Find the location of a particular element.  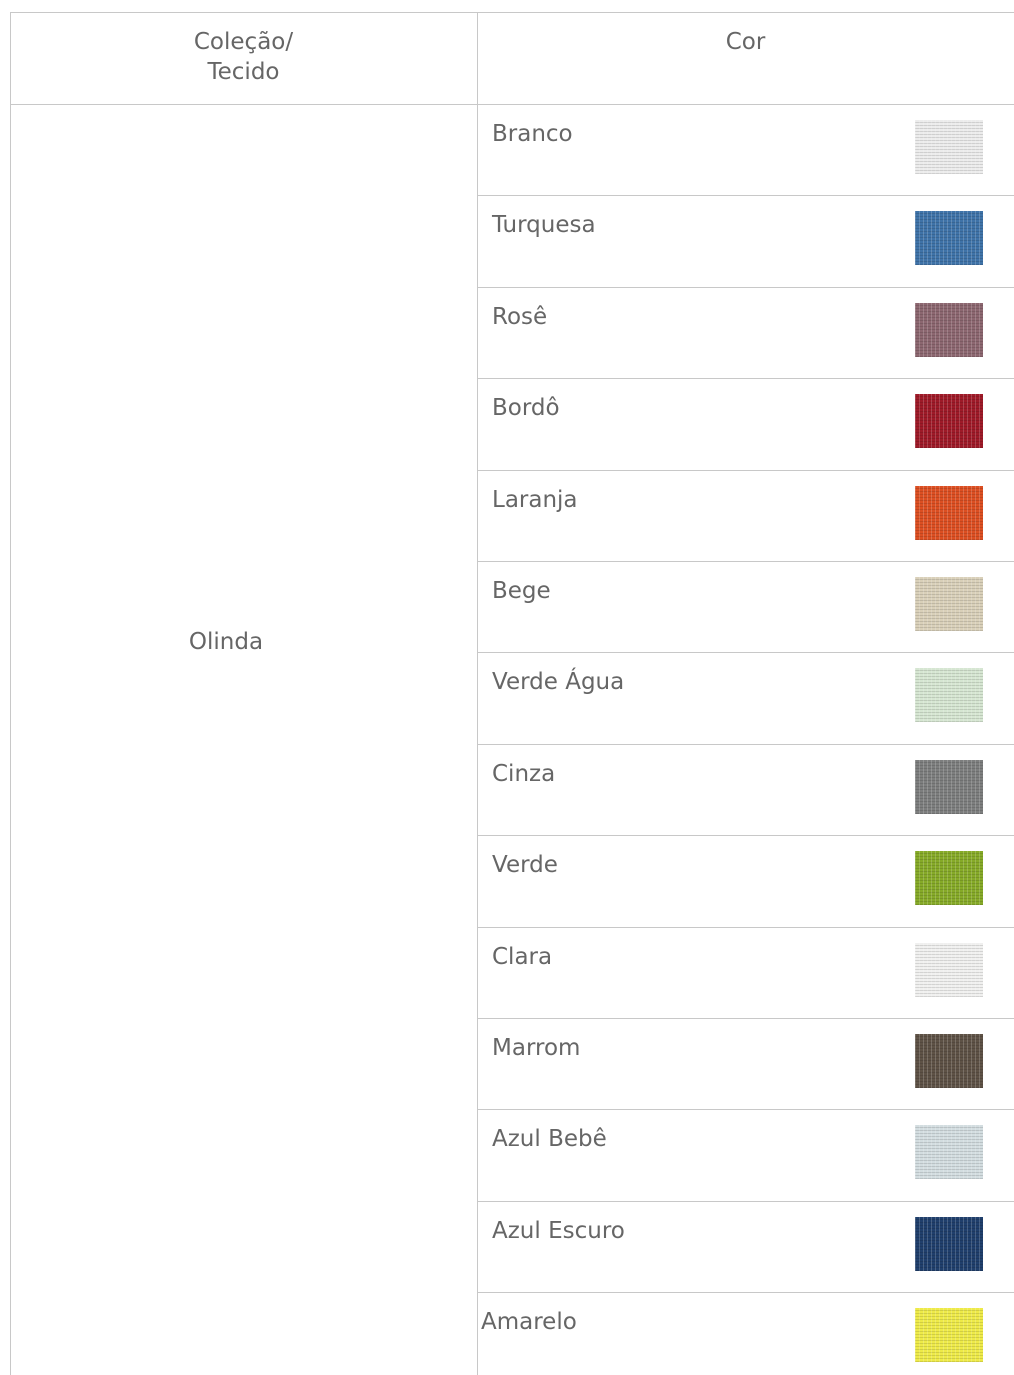

color-name: Verde Água is located at coordinates (558, 682).